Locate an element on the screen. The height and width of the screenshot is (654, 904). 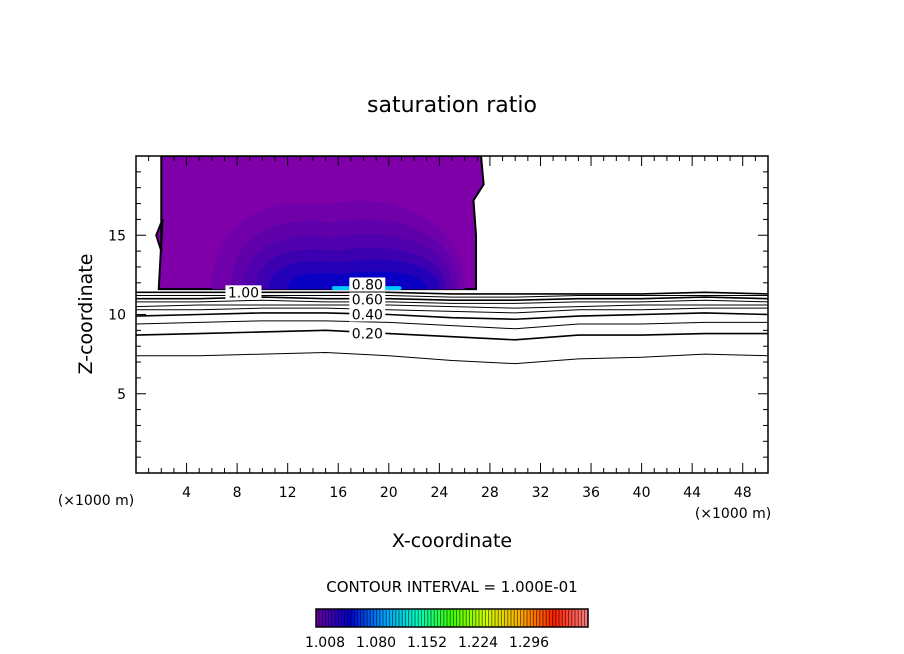
x-tick-label: 44 is located at coordinates (692, 493).